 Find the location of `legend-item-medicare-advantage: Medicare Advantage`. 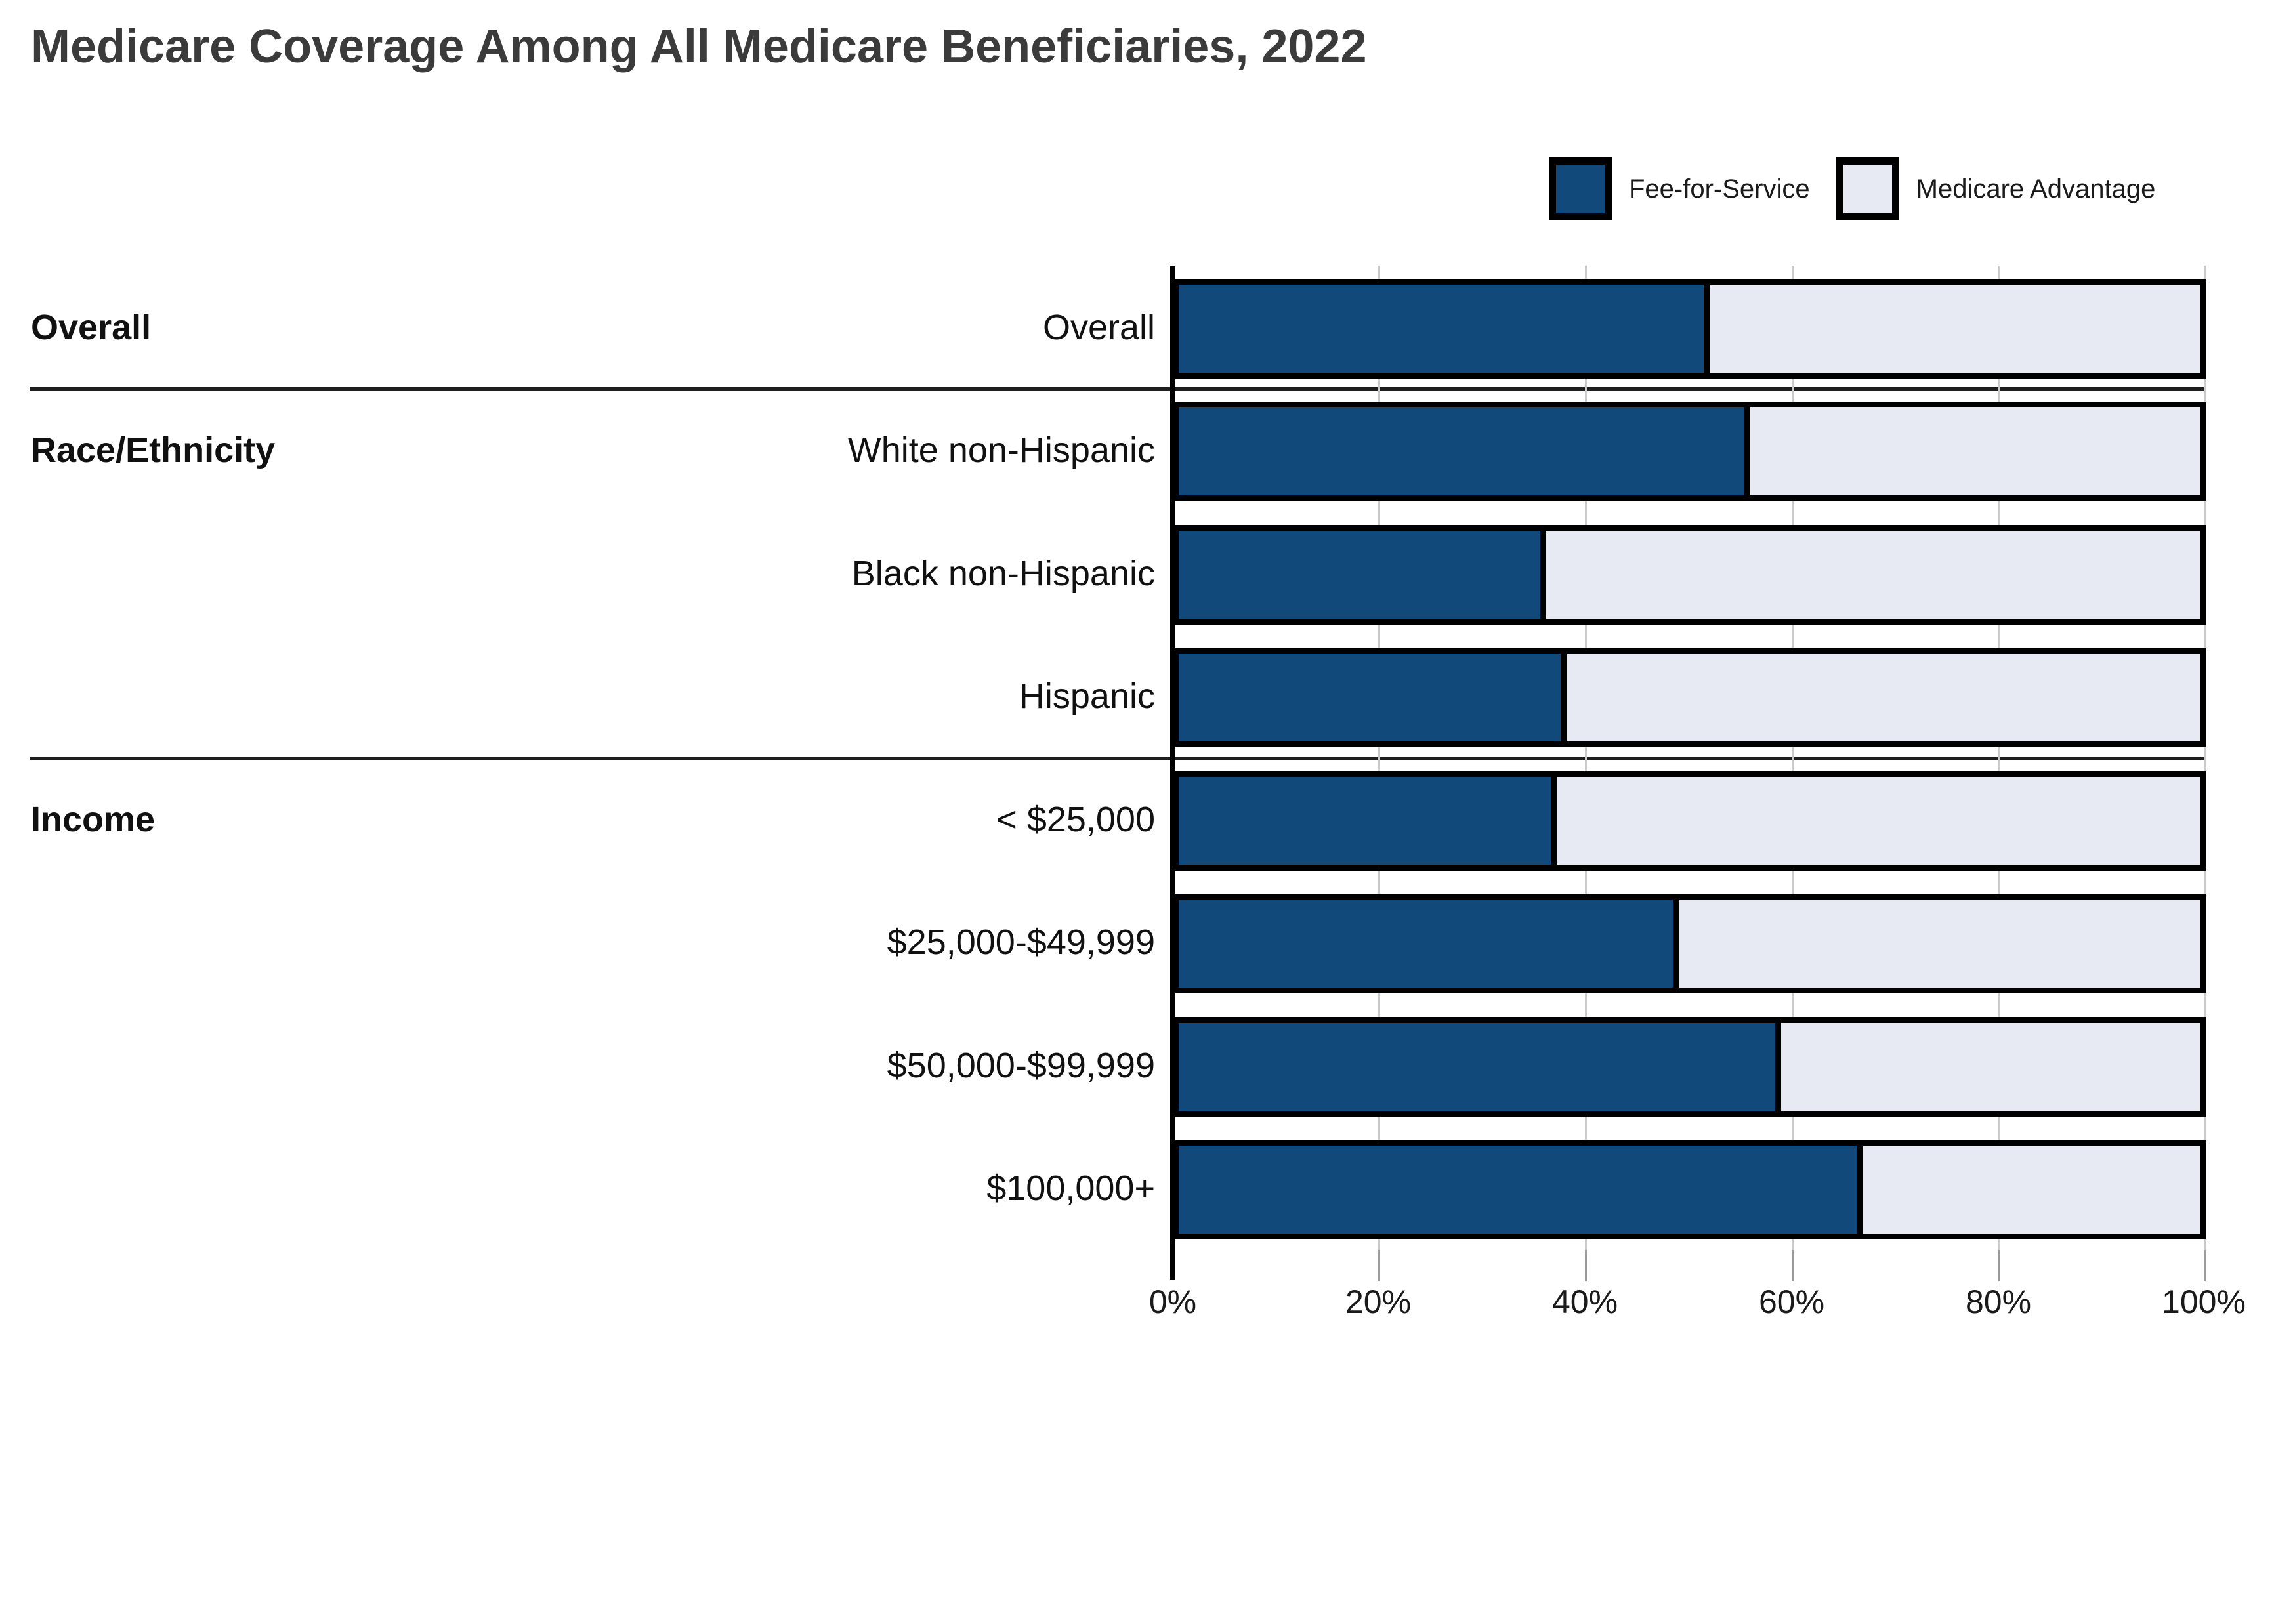

legend-item-medicare-advantage: Medicare Advantage is located at coordinates (1996, 188).